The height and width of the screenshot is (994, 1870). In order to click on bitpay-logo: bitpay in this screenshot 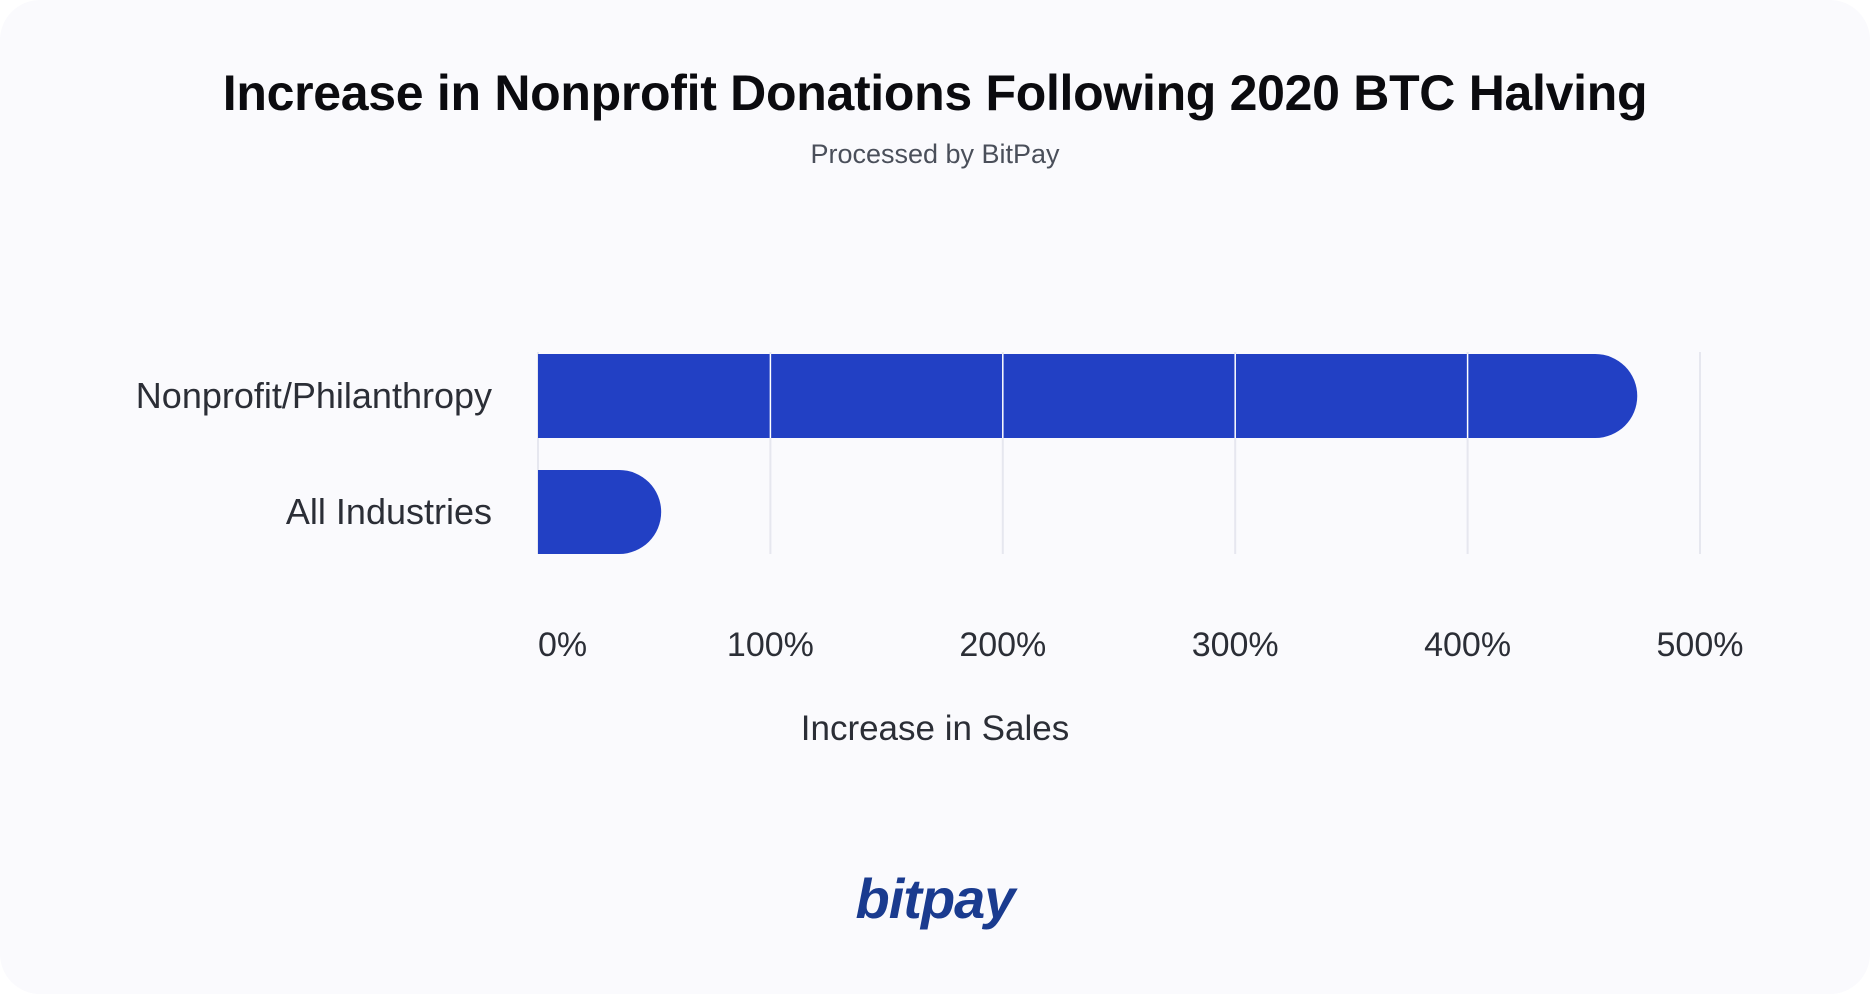, I will do `click(935, 898)`.